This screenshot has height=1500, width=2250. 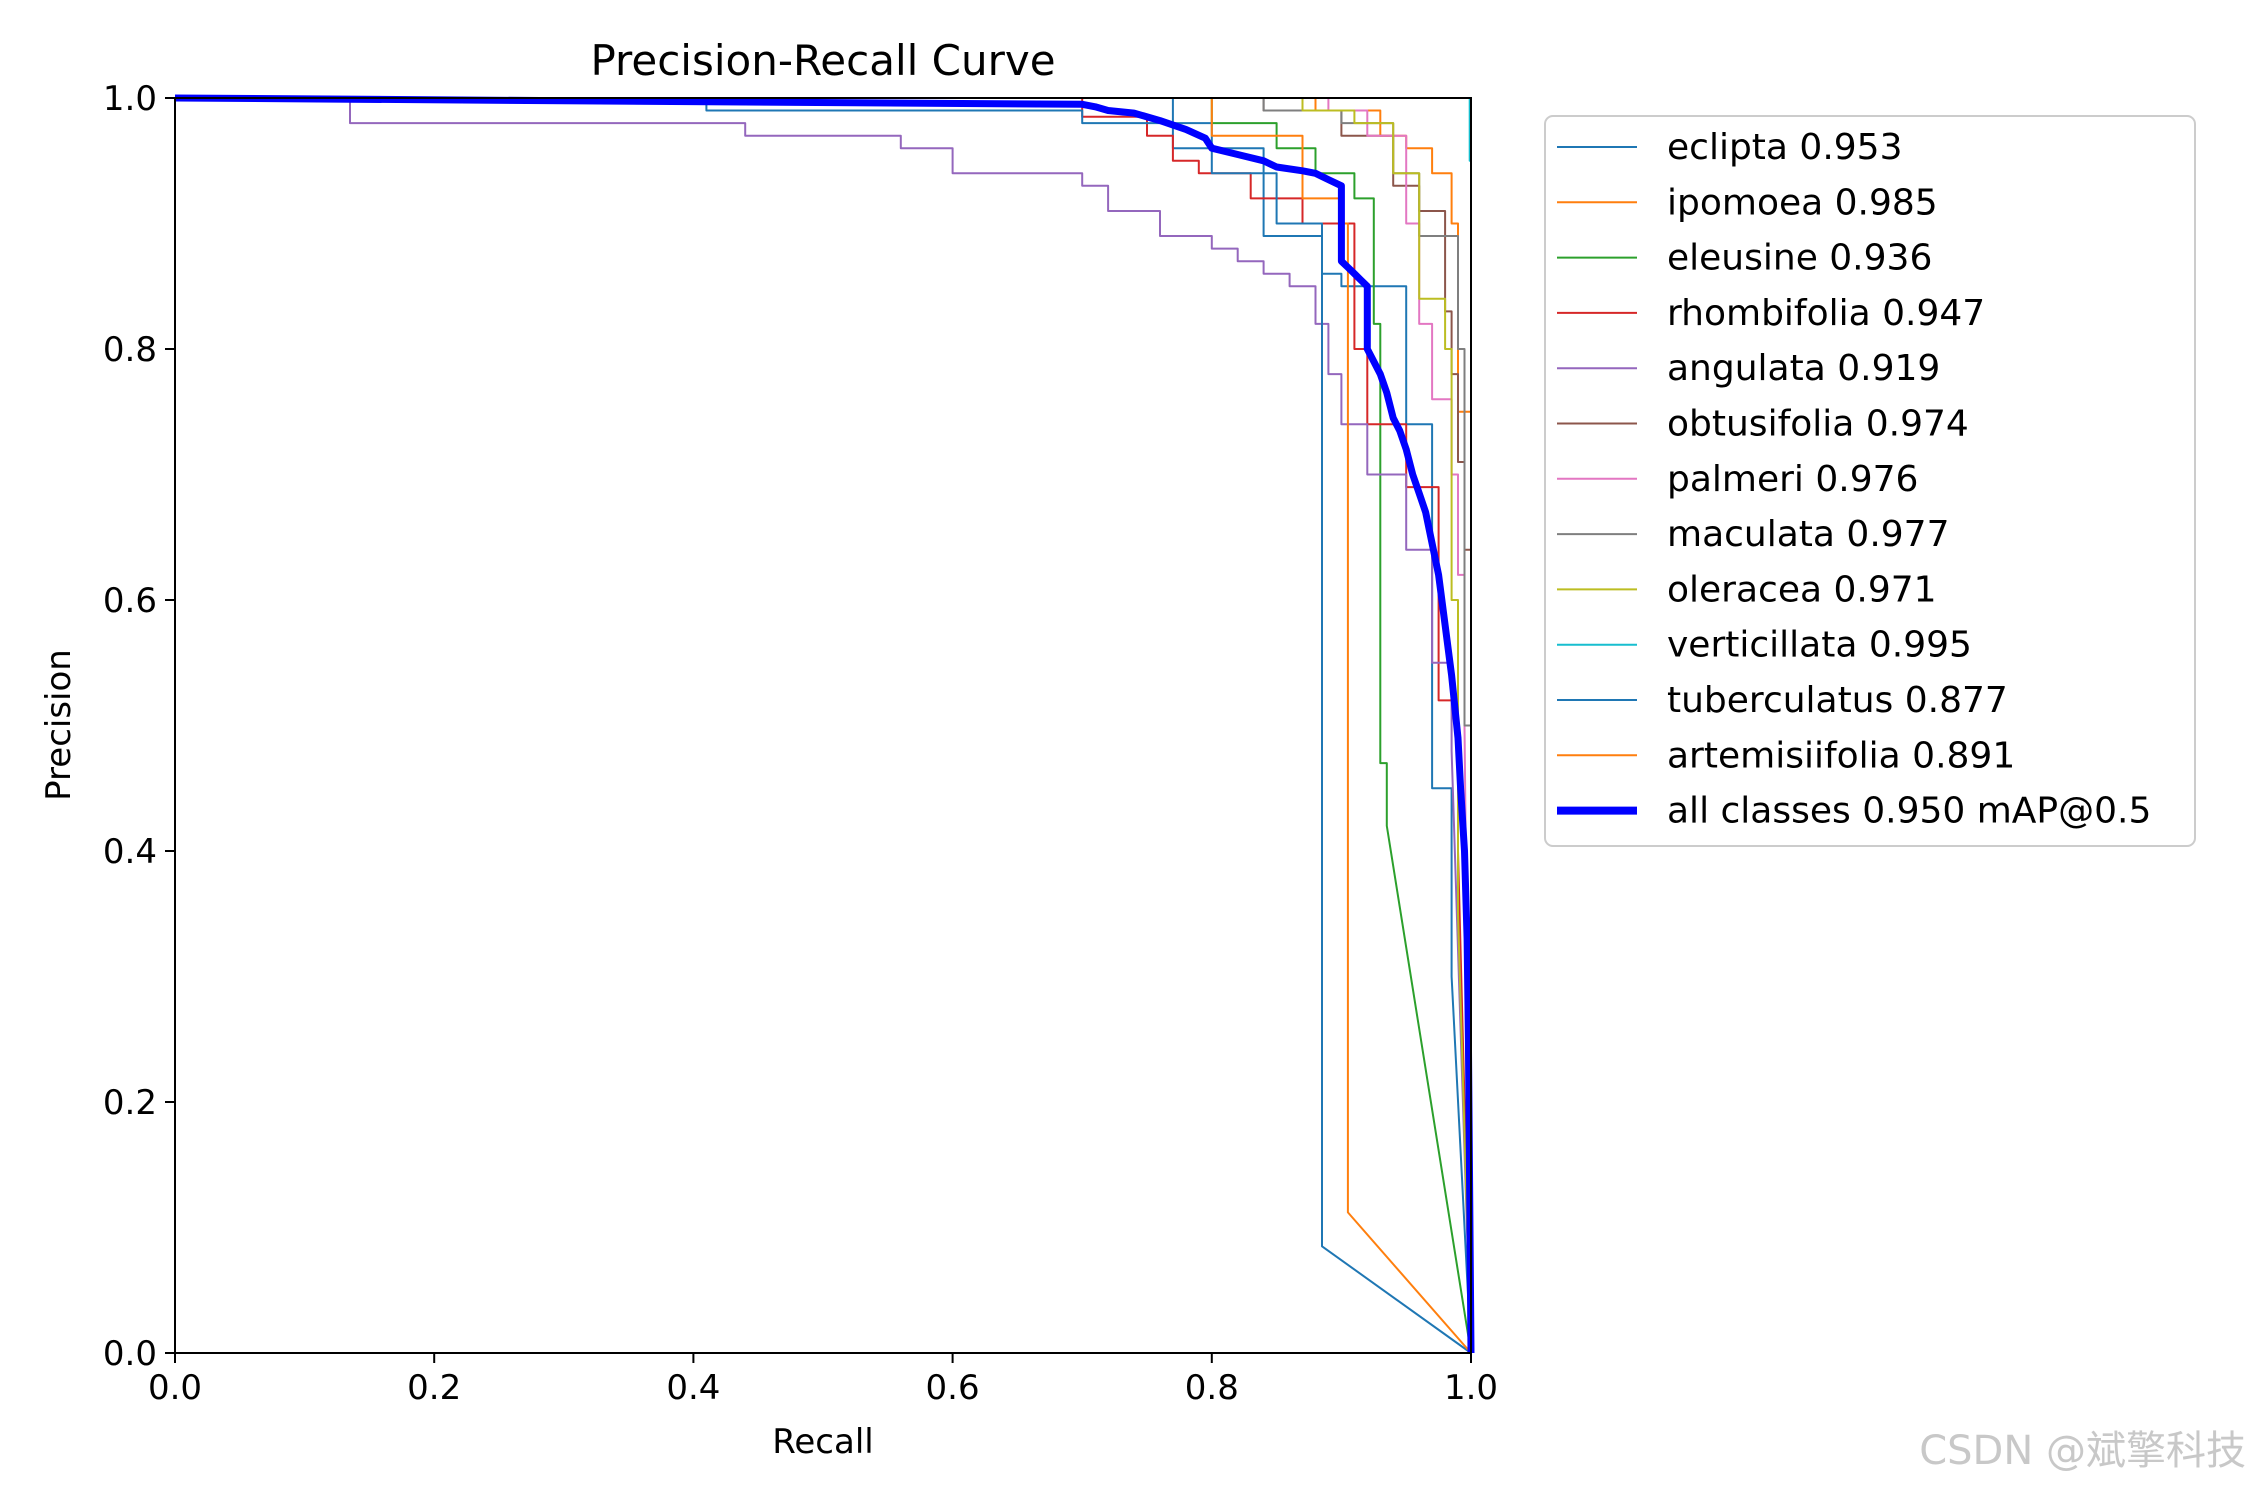 I want to click on x-tick-label: 0.0, so click(x=175, y=1388).